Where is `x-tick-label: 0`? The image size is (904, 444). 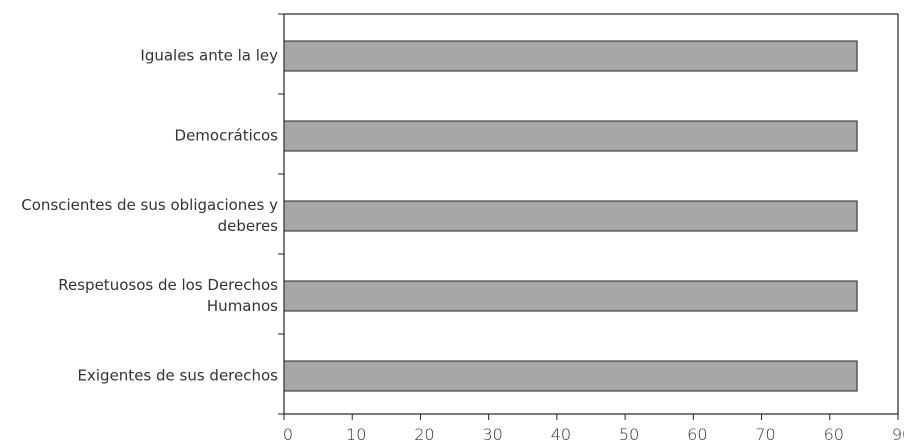
x-tick-label: 0 is located at coordinates (288, 434).